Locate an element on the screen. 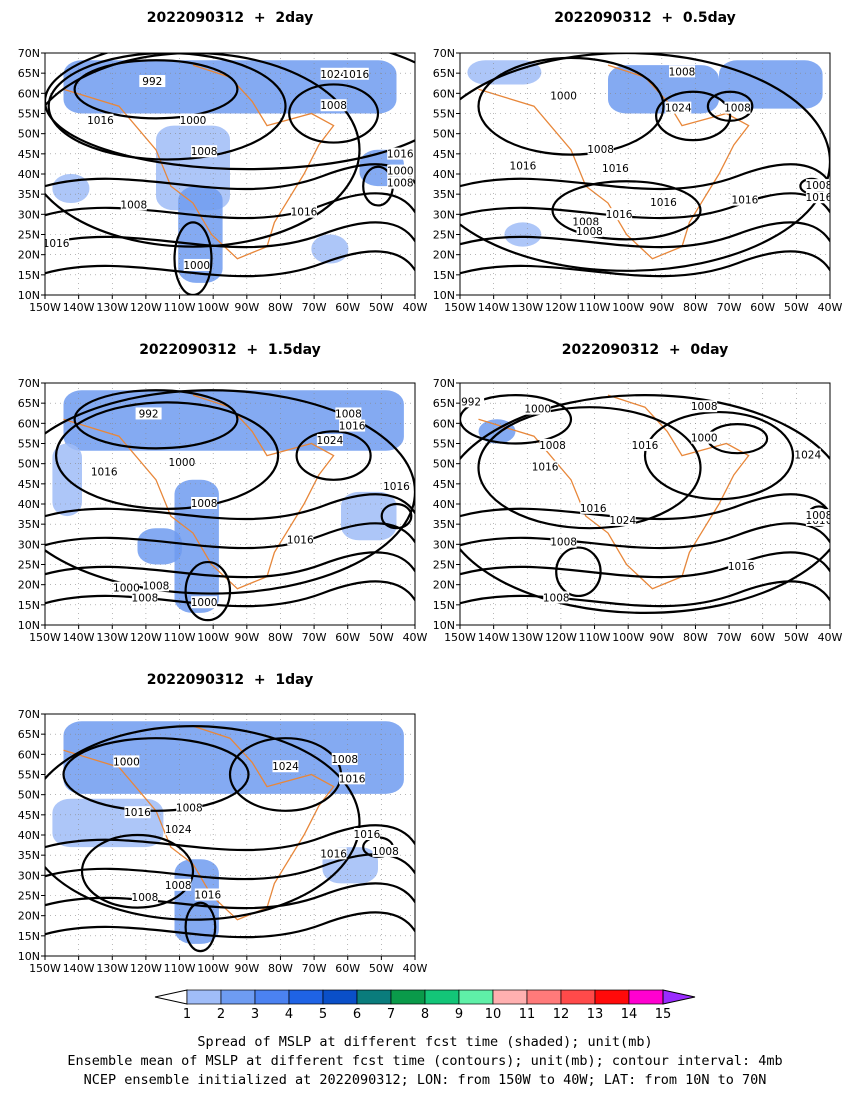  y-tick-label: 10N is located at coordinates (29, 956).